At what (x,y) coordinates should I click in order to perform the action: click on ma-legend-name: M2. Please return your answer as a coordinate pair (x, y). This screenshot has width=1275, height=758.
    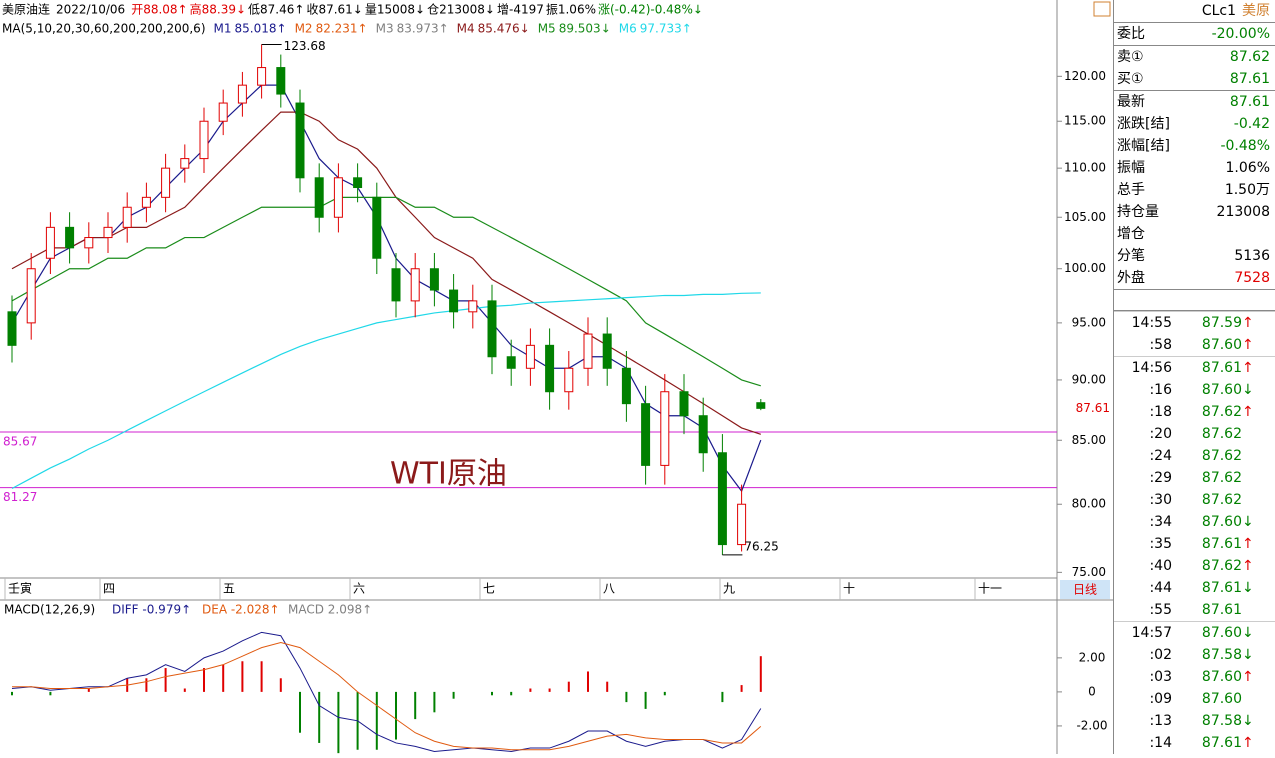
    Looking at the image, I should click on (304, 29).